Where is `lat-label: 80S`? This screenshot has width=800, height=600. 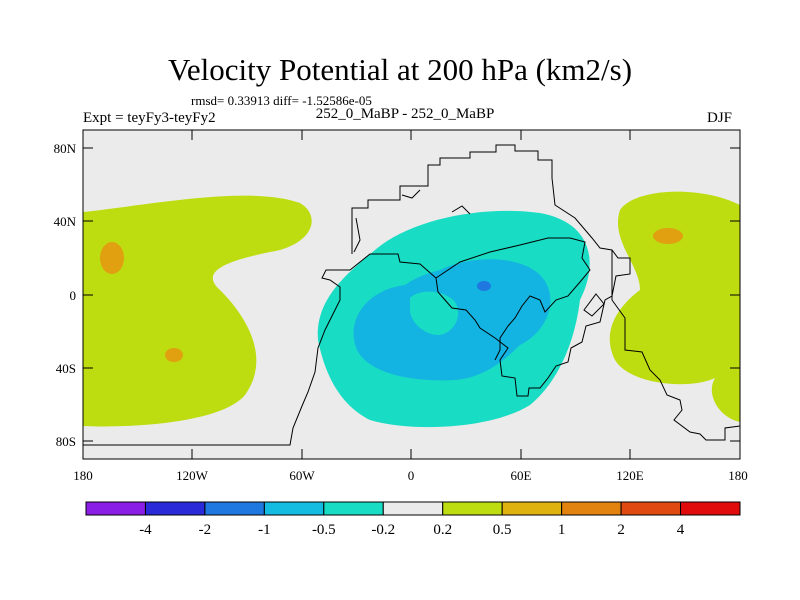
lat-label: 80S is located at coordinates (66, 441).